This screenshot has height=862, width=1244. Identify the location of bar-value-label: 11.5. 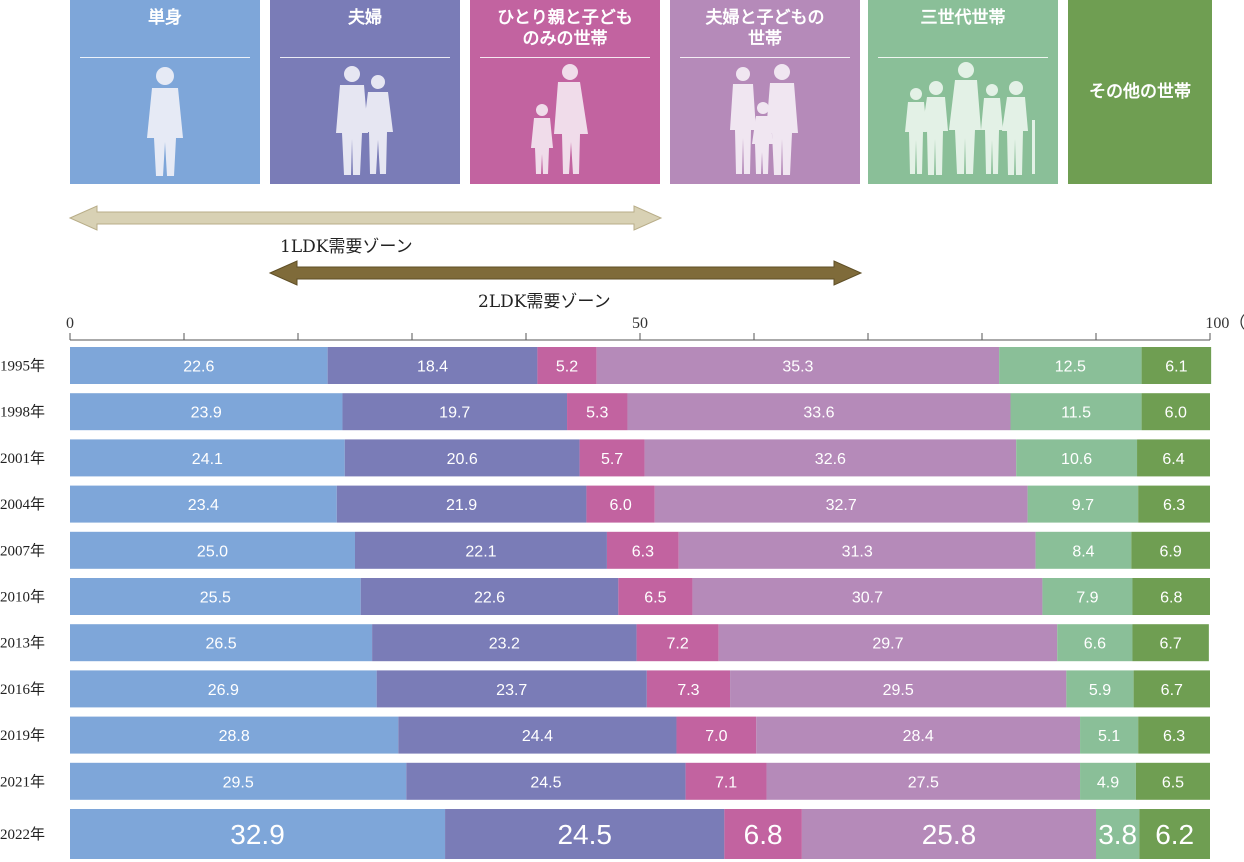
(1076, 413).